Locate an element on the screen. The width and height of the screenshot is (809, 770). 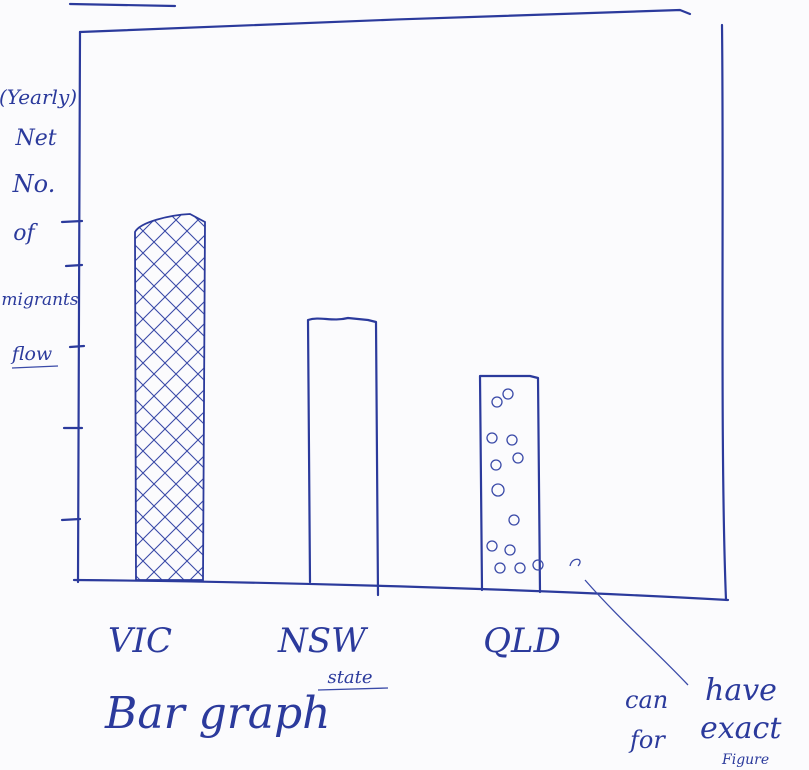
y-label-line: Net is located at coordinates (35, 138).